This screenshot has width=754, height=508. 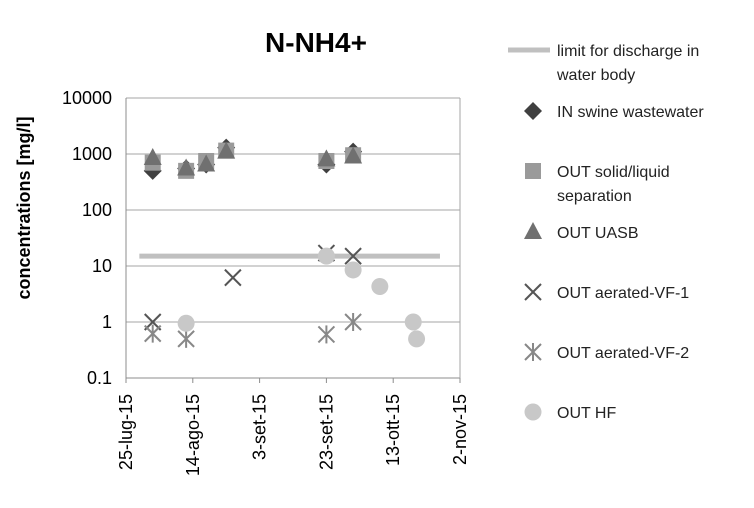 What do you see at coordinates (623, 353) in the screenshot?
I see `legend-label: OUT aerated-VF-2` at bounding box center [623, 353].